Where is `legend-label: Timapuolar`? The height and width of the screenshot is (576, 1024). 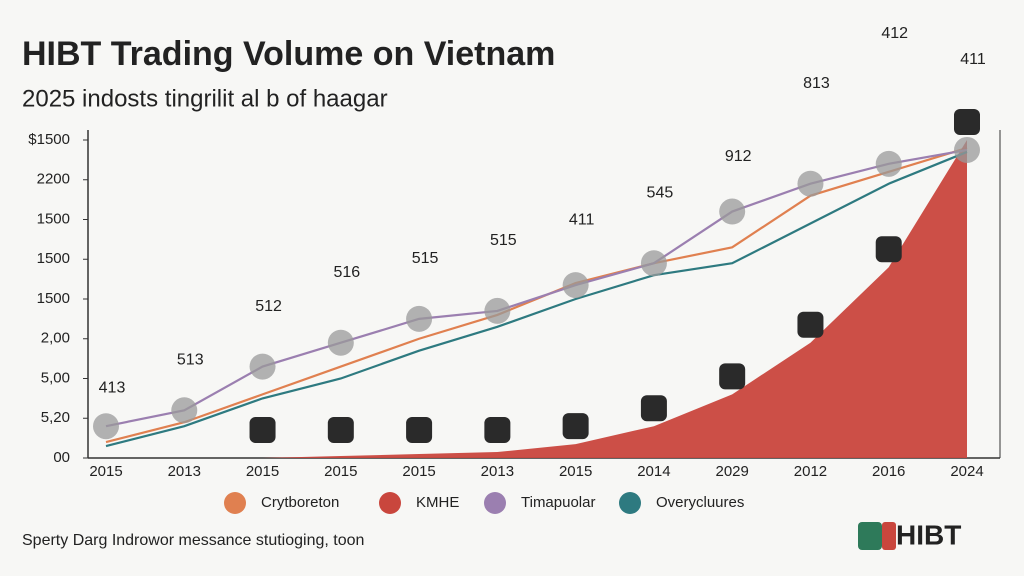 legend-label: Timapuolar is located at coordinates (558, 502).